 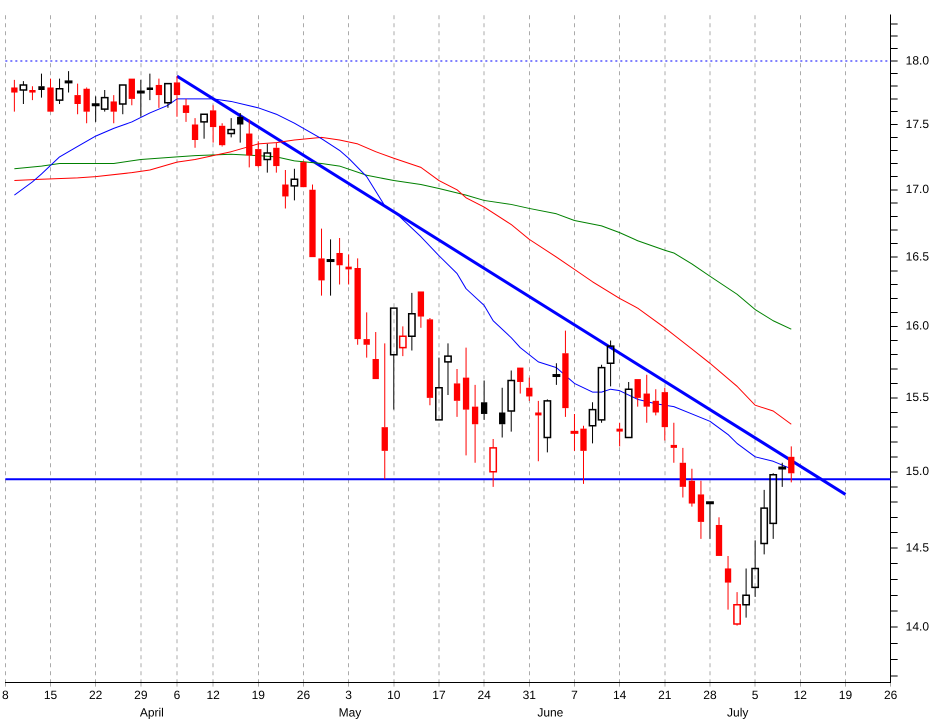 I want to click on x-tick-label: 21, so click(x=665, y=695).